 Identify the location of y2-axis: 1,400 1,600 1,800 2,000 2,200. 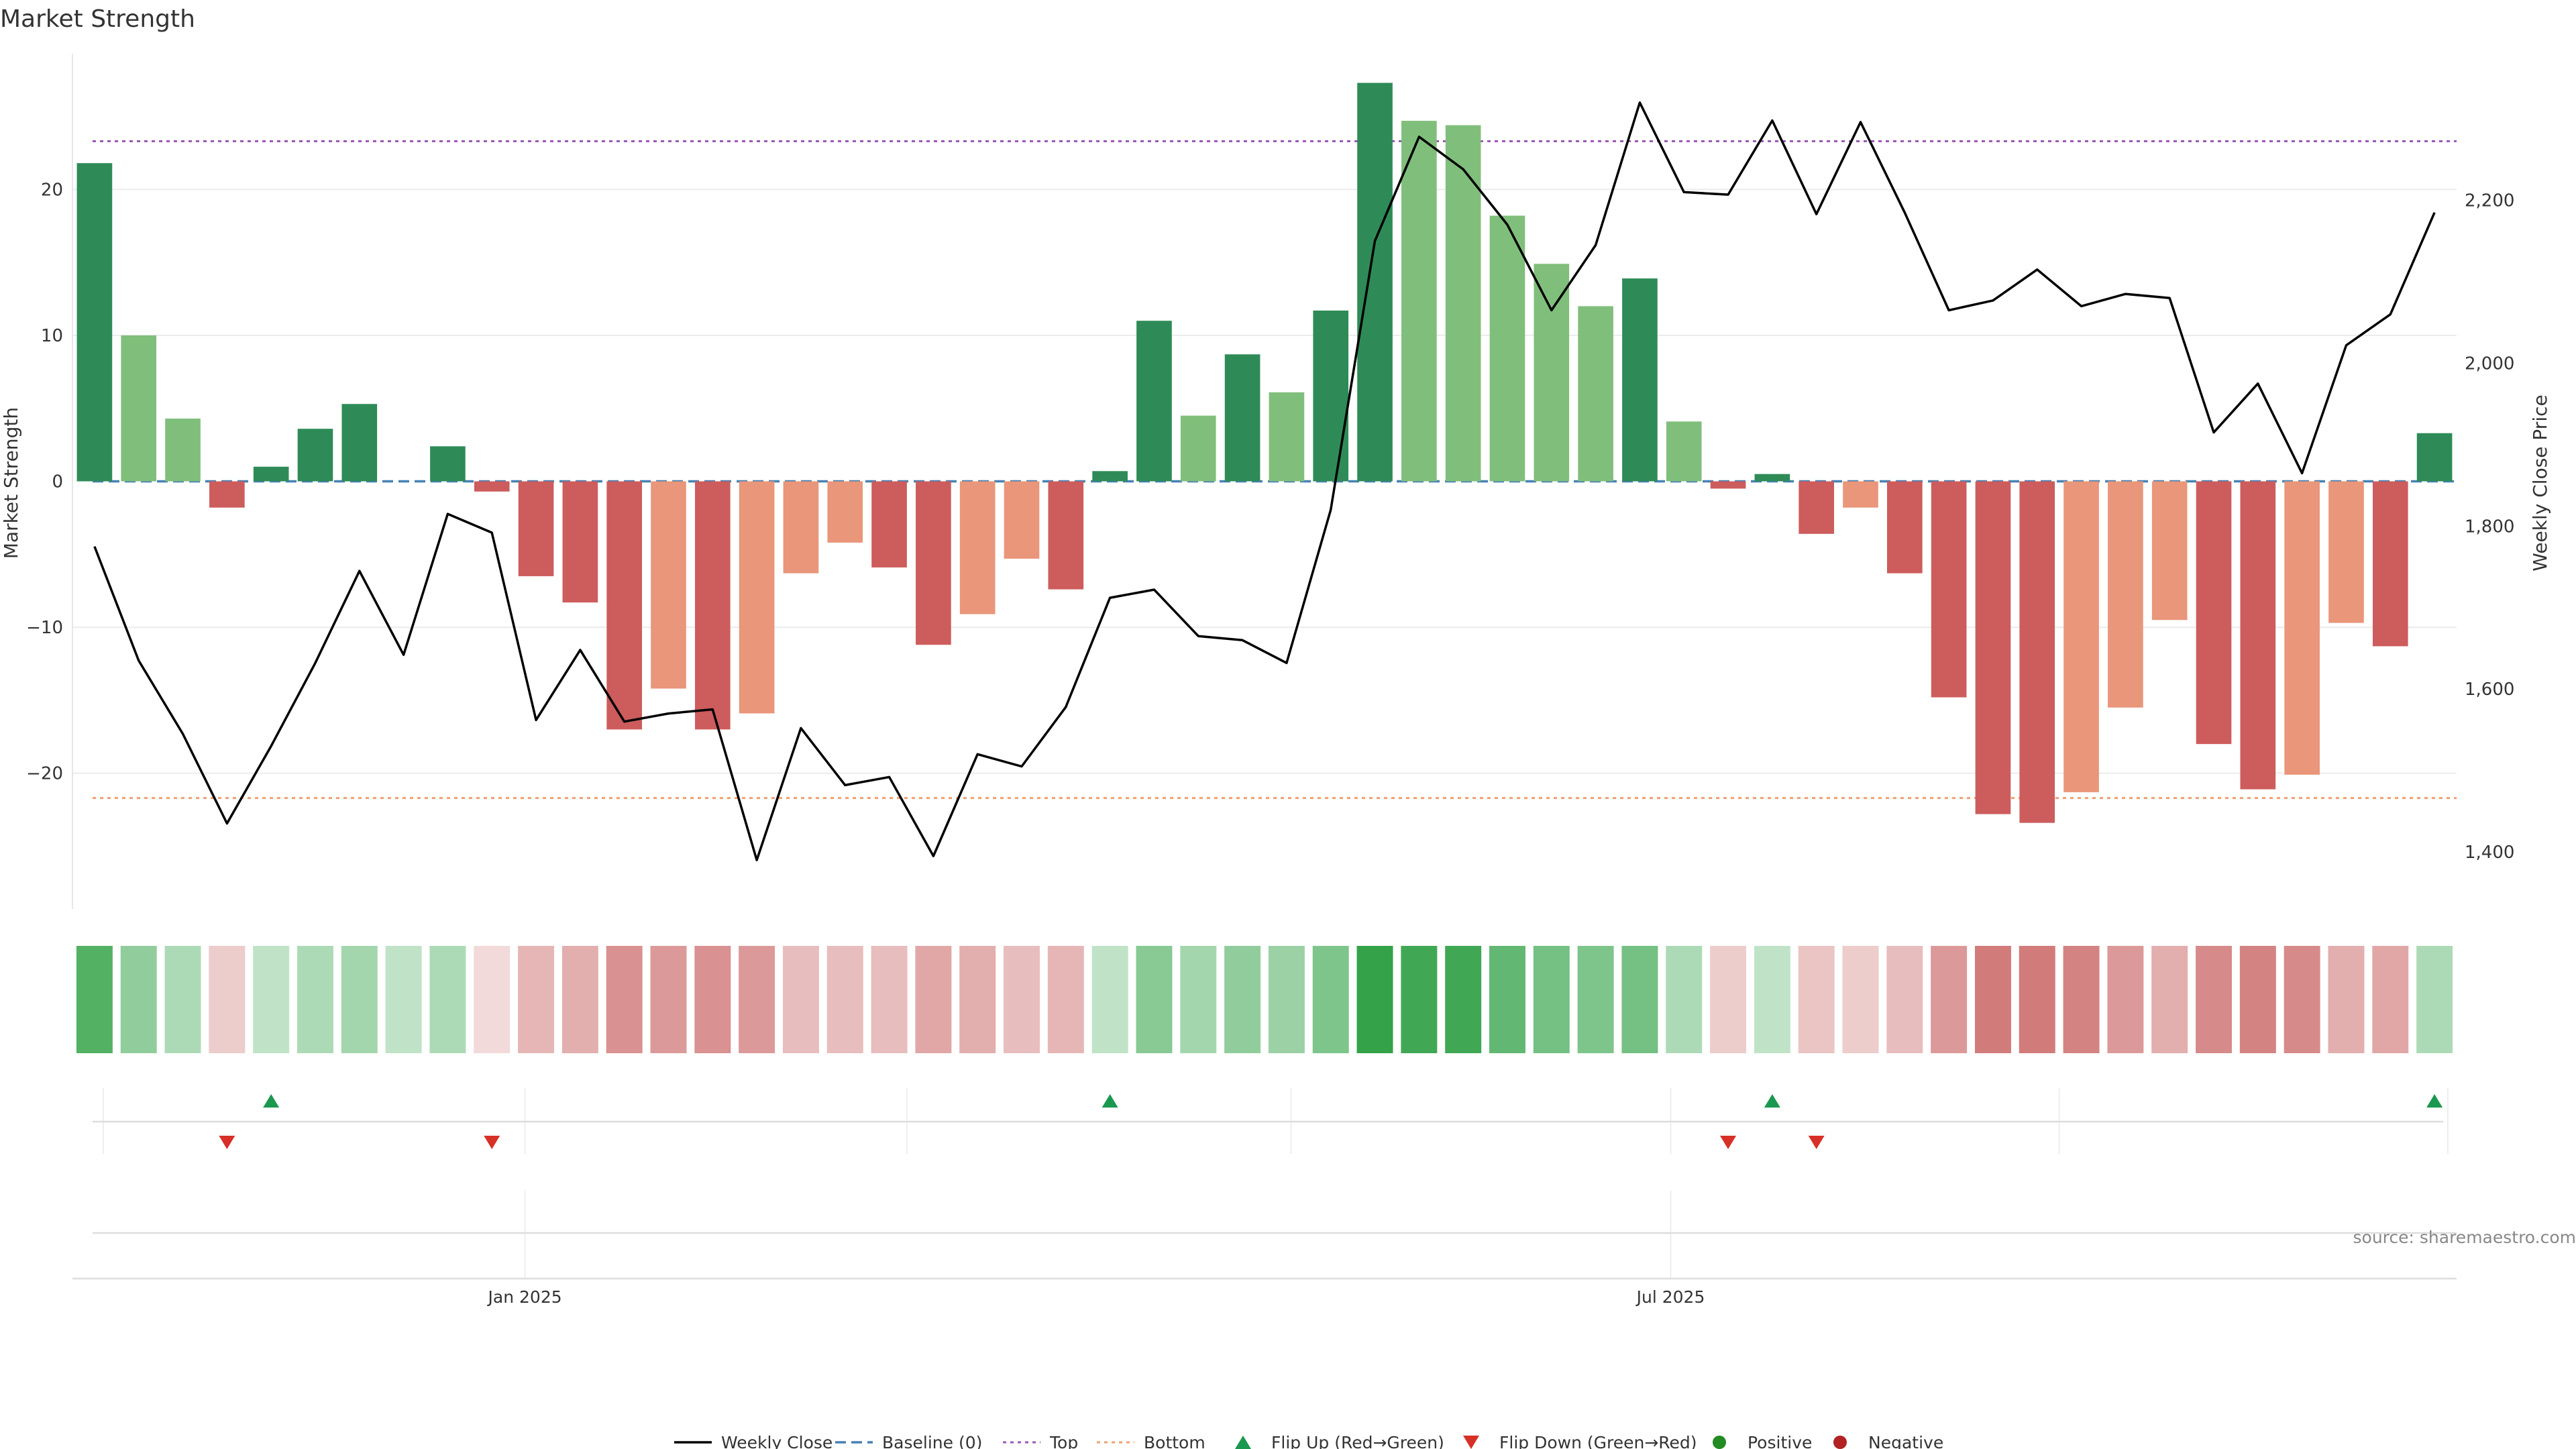
(2489, 527).